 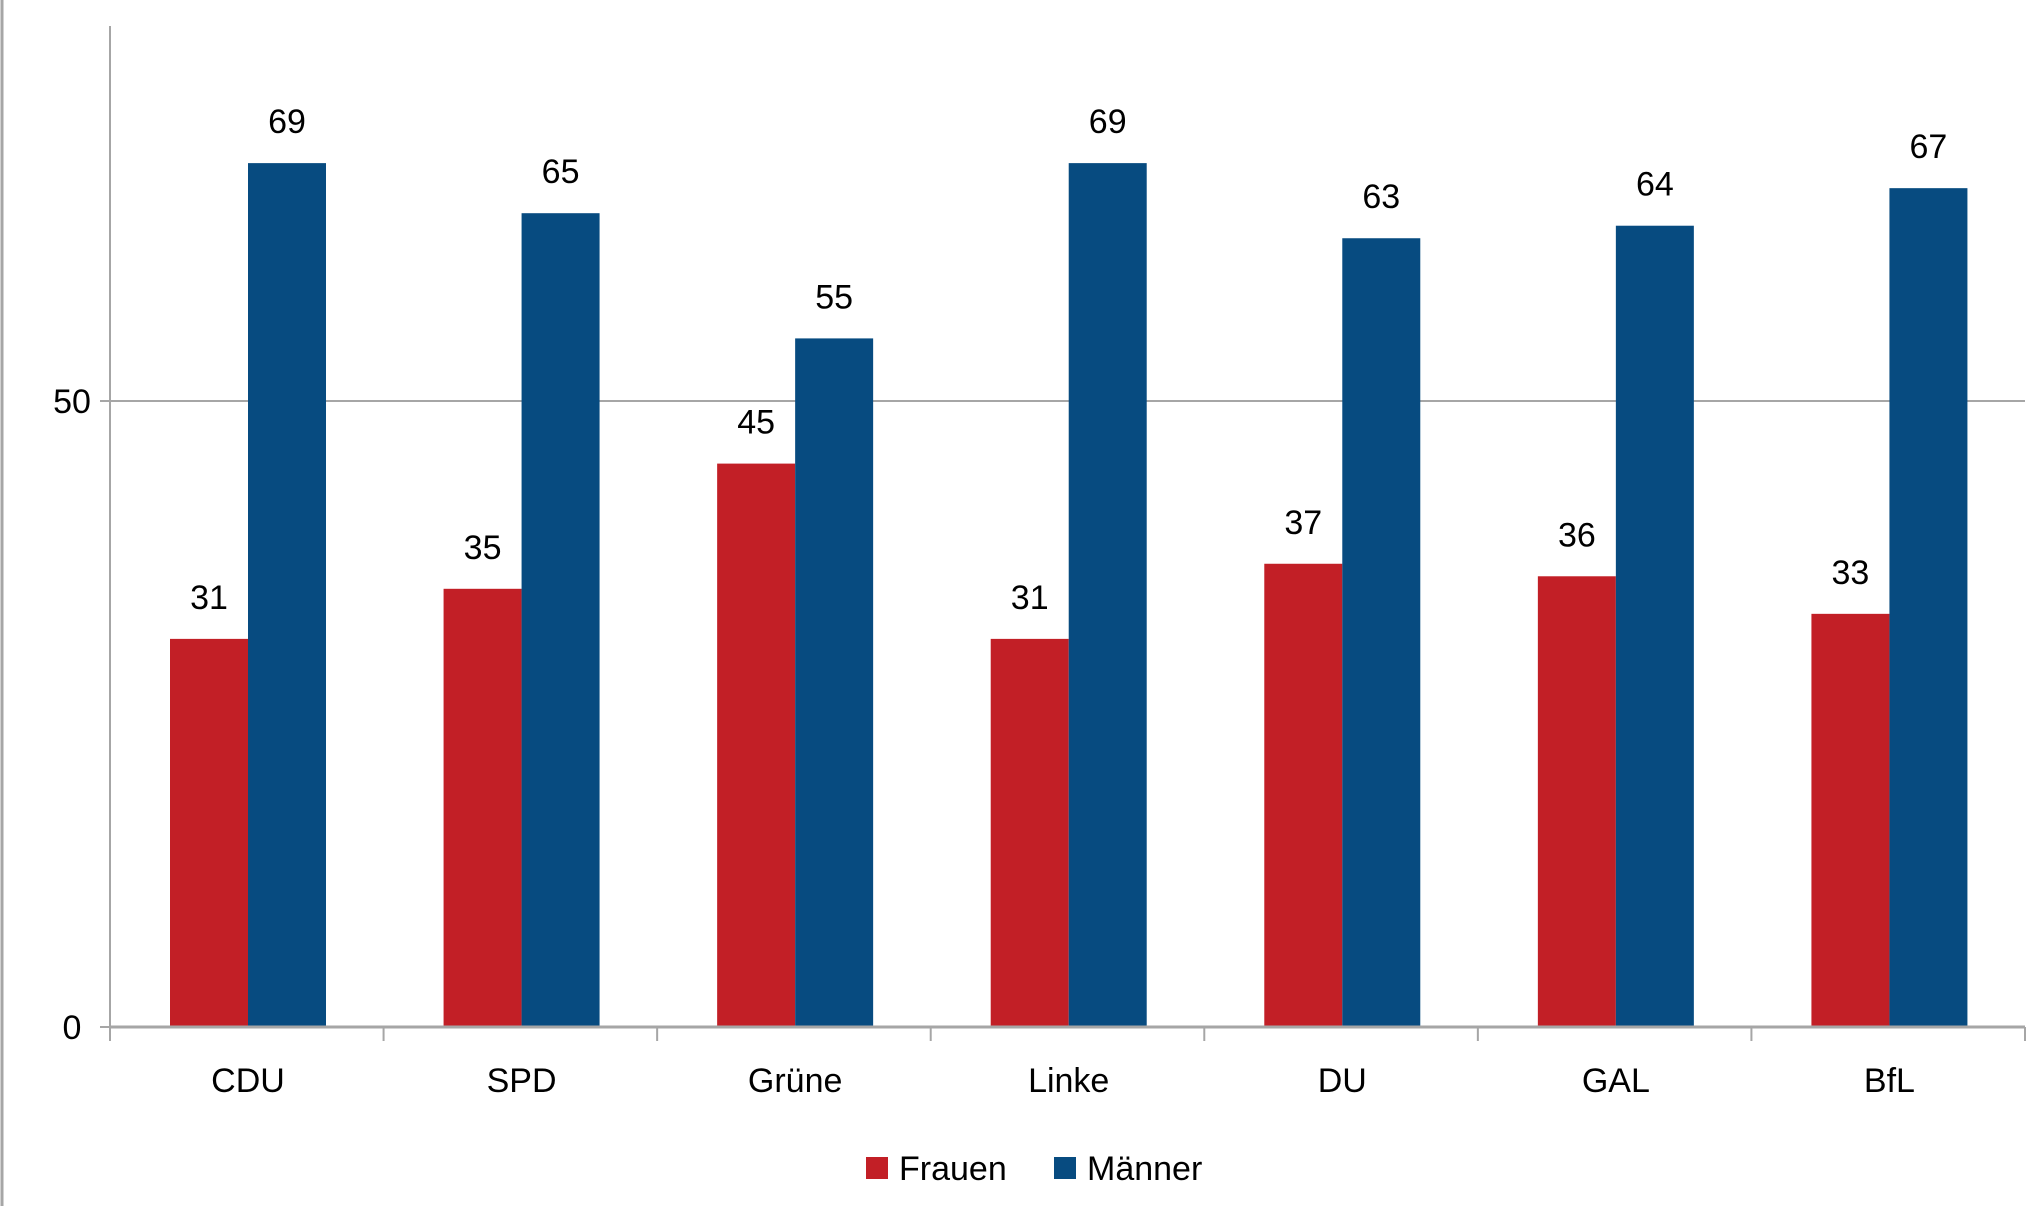 I want to click on legend-swatch-männer, so click(x=1065, y=1168).